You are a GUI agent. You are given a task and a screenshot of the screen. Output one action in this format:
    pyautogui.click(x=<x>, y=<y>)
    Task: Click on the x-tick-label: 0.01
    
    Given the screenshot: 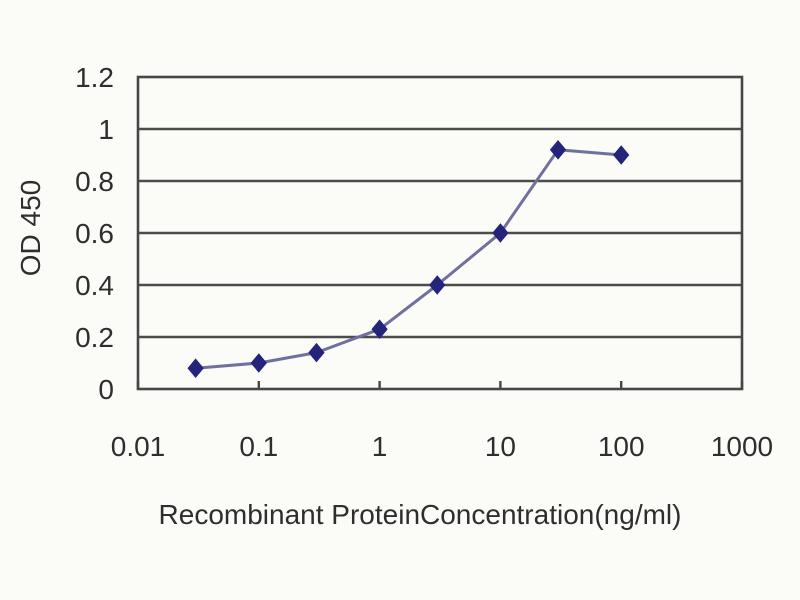 What is the action you would take?
    pyautogui.click(x=138, y=446)
    